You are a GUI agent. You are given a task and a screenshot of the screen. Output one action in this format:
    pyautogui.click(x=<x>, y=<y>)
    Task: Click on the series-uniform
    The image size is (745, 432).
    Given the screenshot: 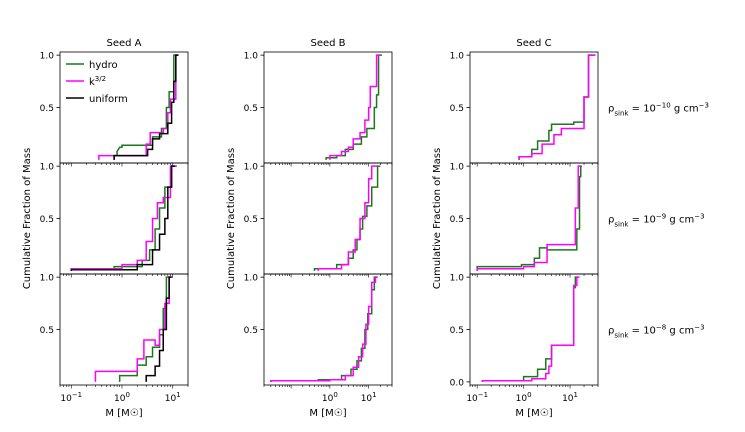 What is the action you would take?
    pyautogui.click(x=122, y=218)
    